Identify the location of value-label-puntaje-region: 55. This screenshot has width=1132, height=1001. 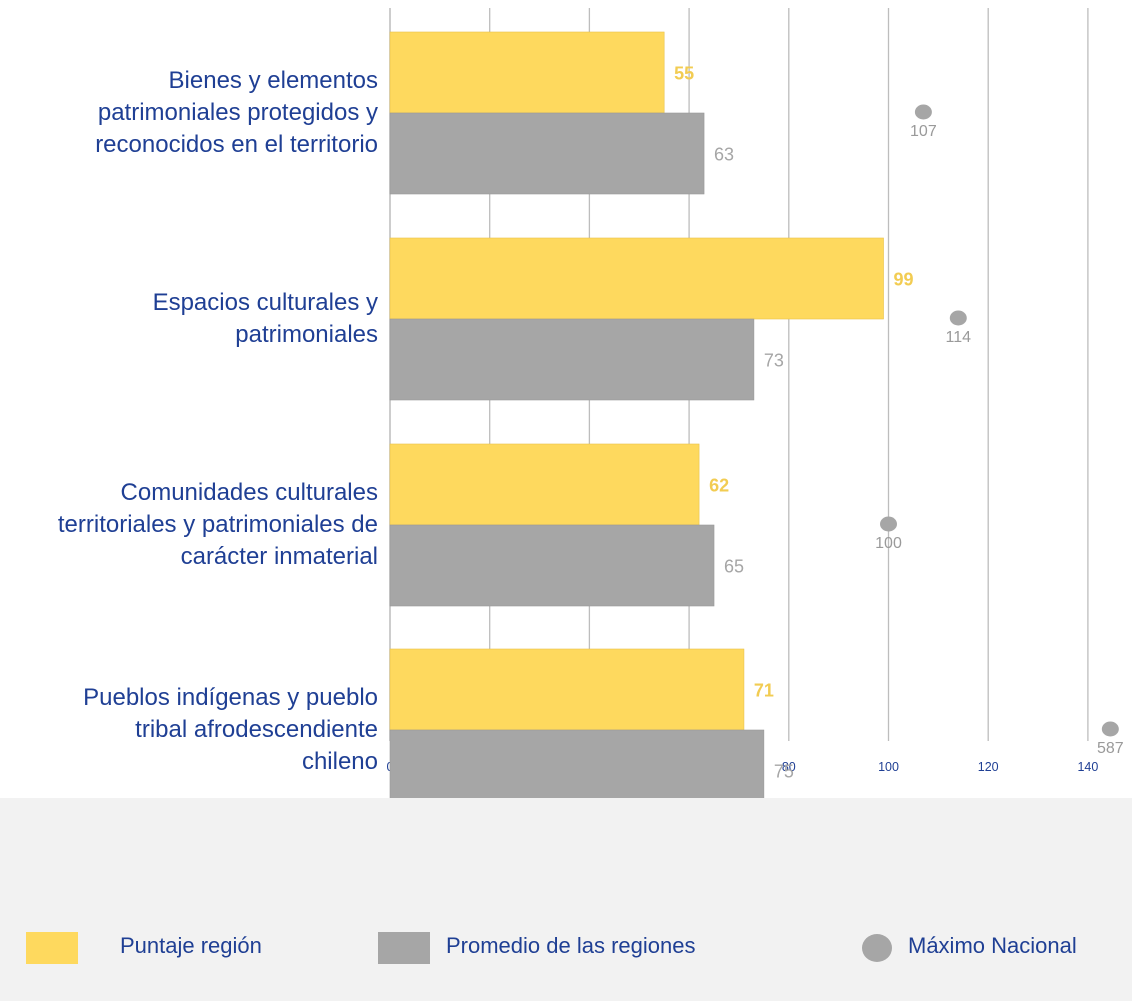
(684, 74).